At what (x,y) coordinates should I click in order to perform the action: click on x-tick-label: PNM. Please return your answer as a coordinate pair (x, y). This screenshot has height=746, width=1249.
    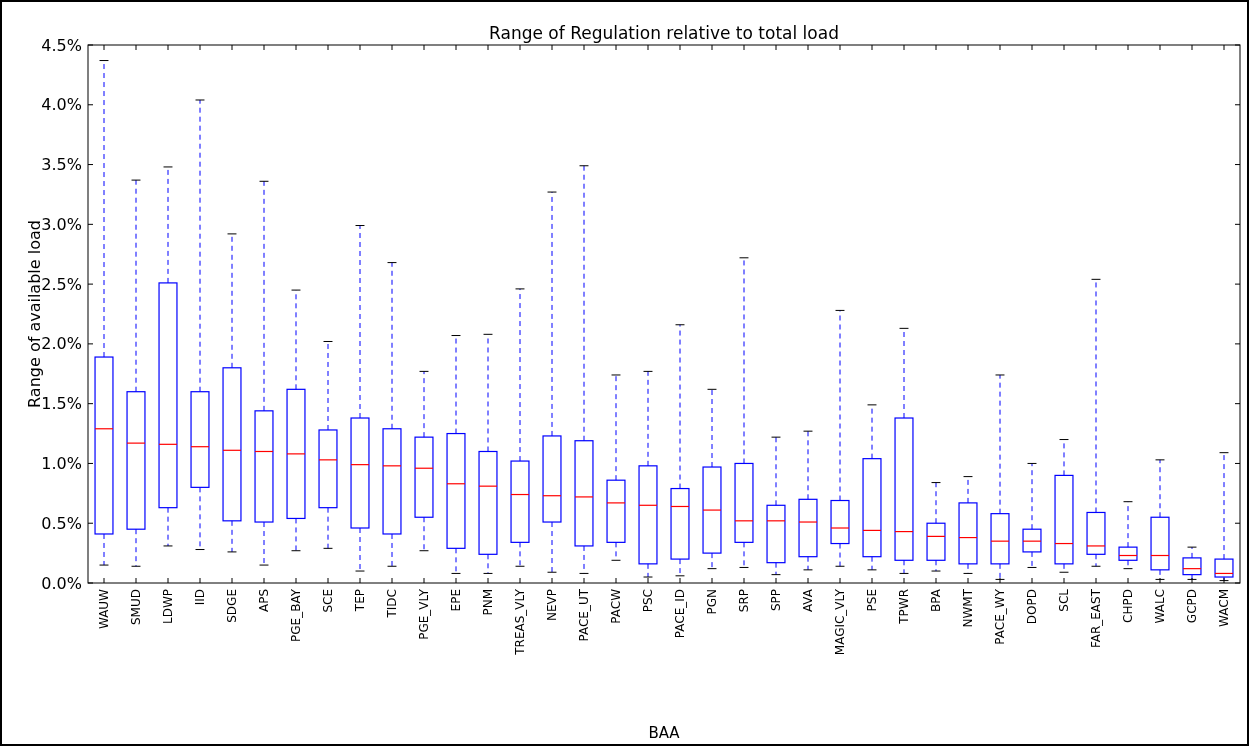
    Looking at the image, I should click on (488, 602).